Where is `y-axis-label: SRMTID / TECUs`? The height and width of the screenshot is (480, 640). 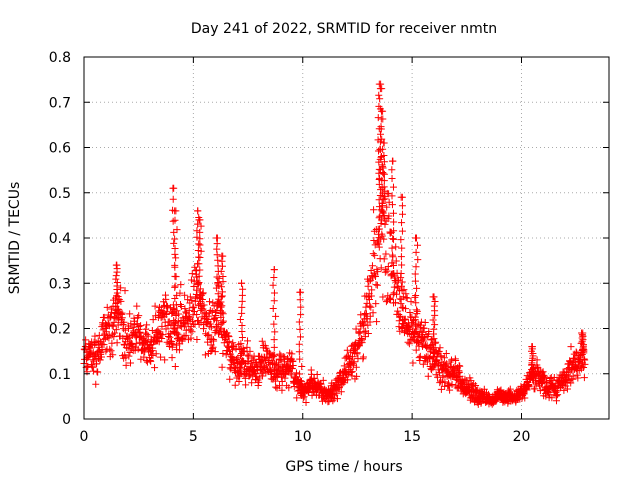
y-axis-label: SRMTID / TECUs is located at coordinates (15, 238).